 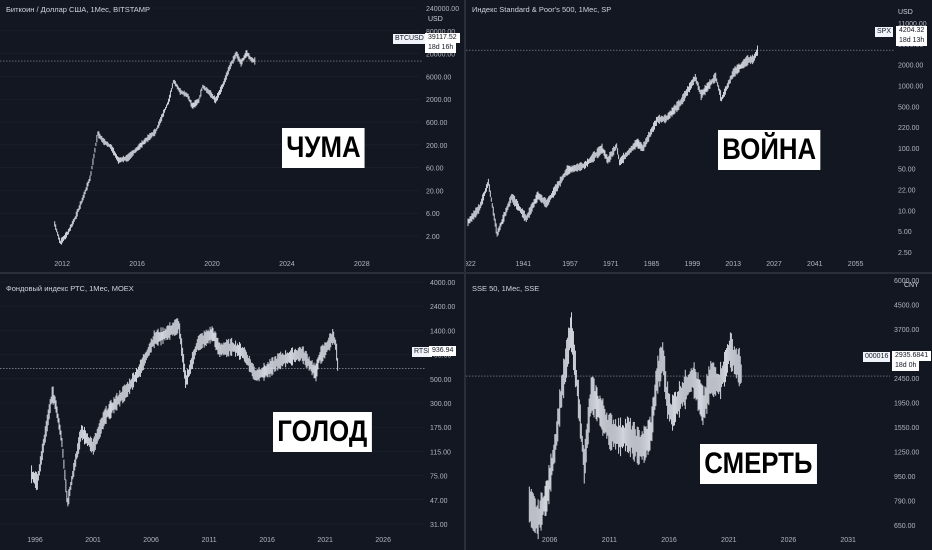 I want to click on symbol-tag: BTCUSD, so click(x=409, y=39).